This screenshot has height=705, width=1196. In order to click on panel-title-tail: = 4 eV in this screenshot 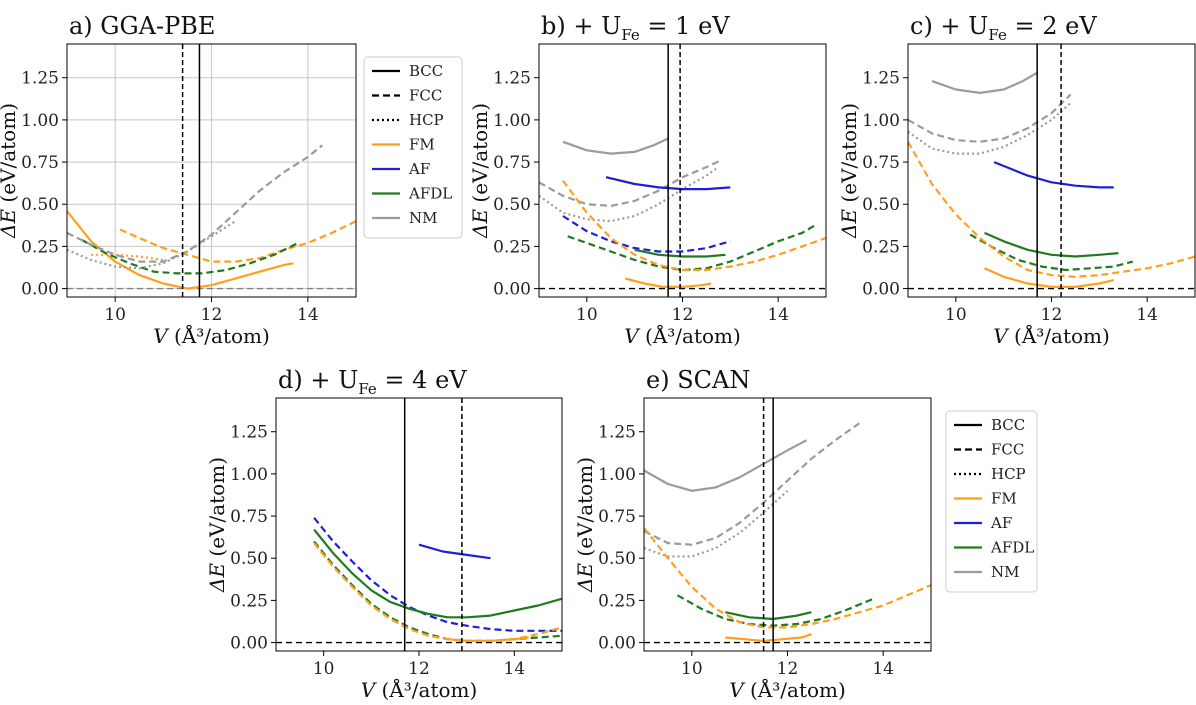, I will do `click(422, 380)`.